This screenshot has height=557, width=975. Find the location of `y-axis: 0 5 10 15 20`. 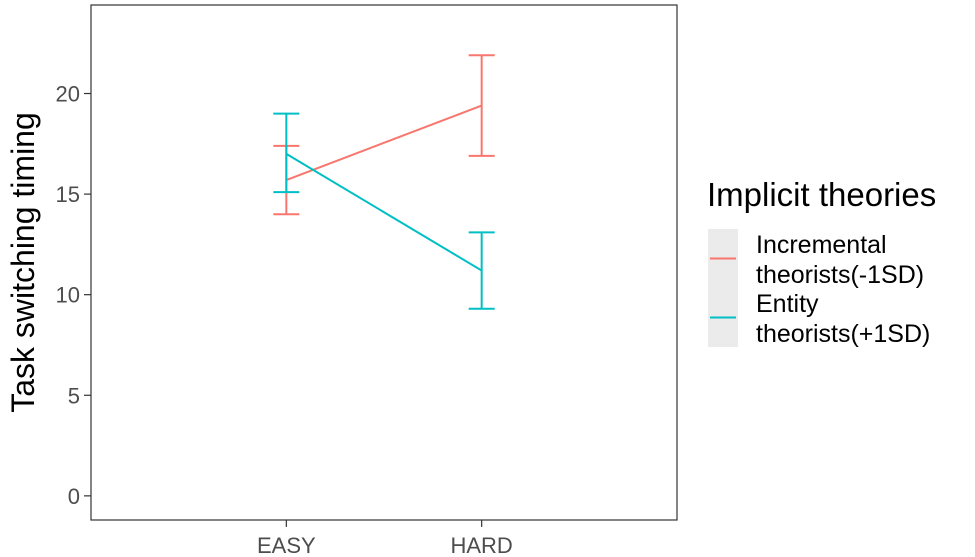

y-axis: 0 5 10 15 20 is located at coordinates (73, 295).